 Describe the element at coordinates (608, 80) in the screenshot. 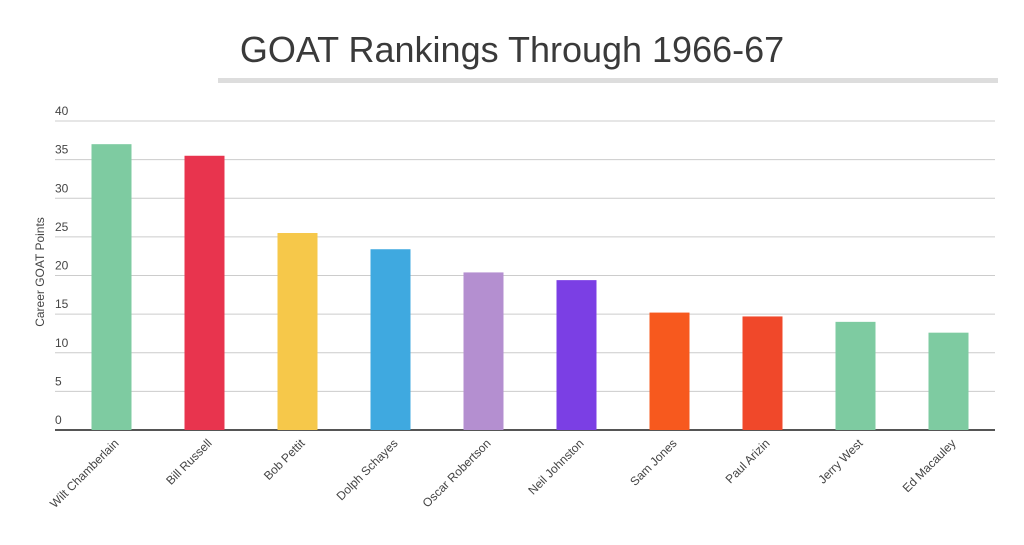

I see `title-rule` at that location.